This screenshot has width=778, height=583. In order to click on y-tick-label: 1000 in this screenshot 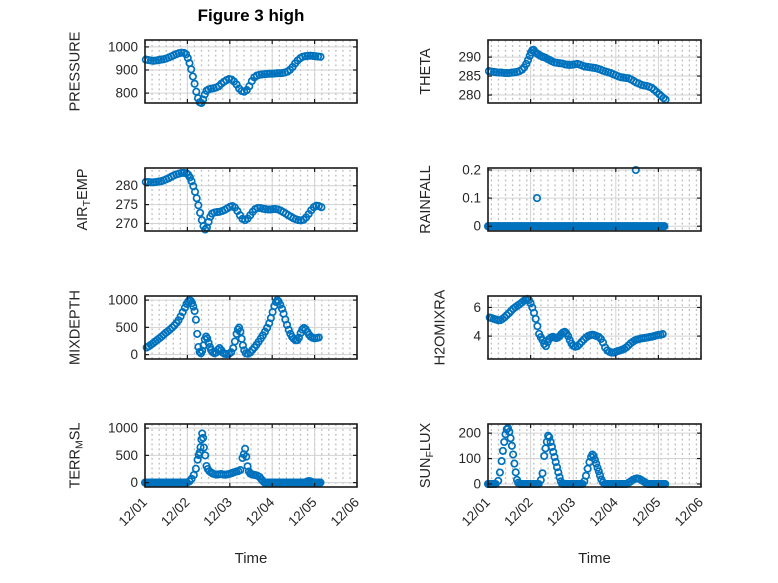, I will do `click(123, 46)`.